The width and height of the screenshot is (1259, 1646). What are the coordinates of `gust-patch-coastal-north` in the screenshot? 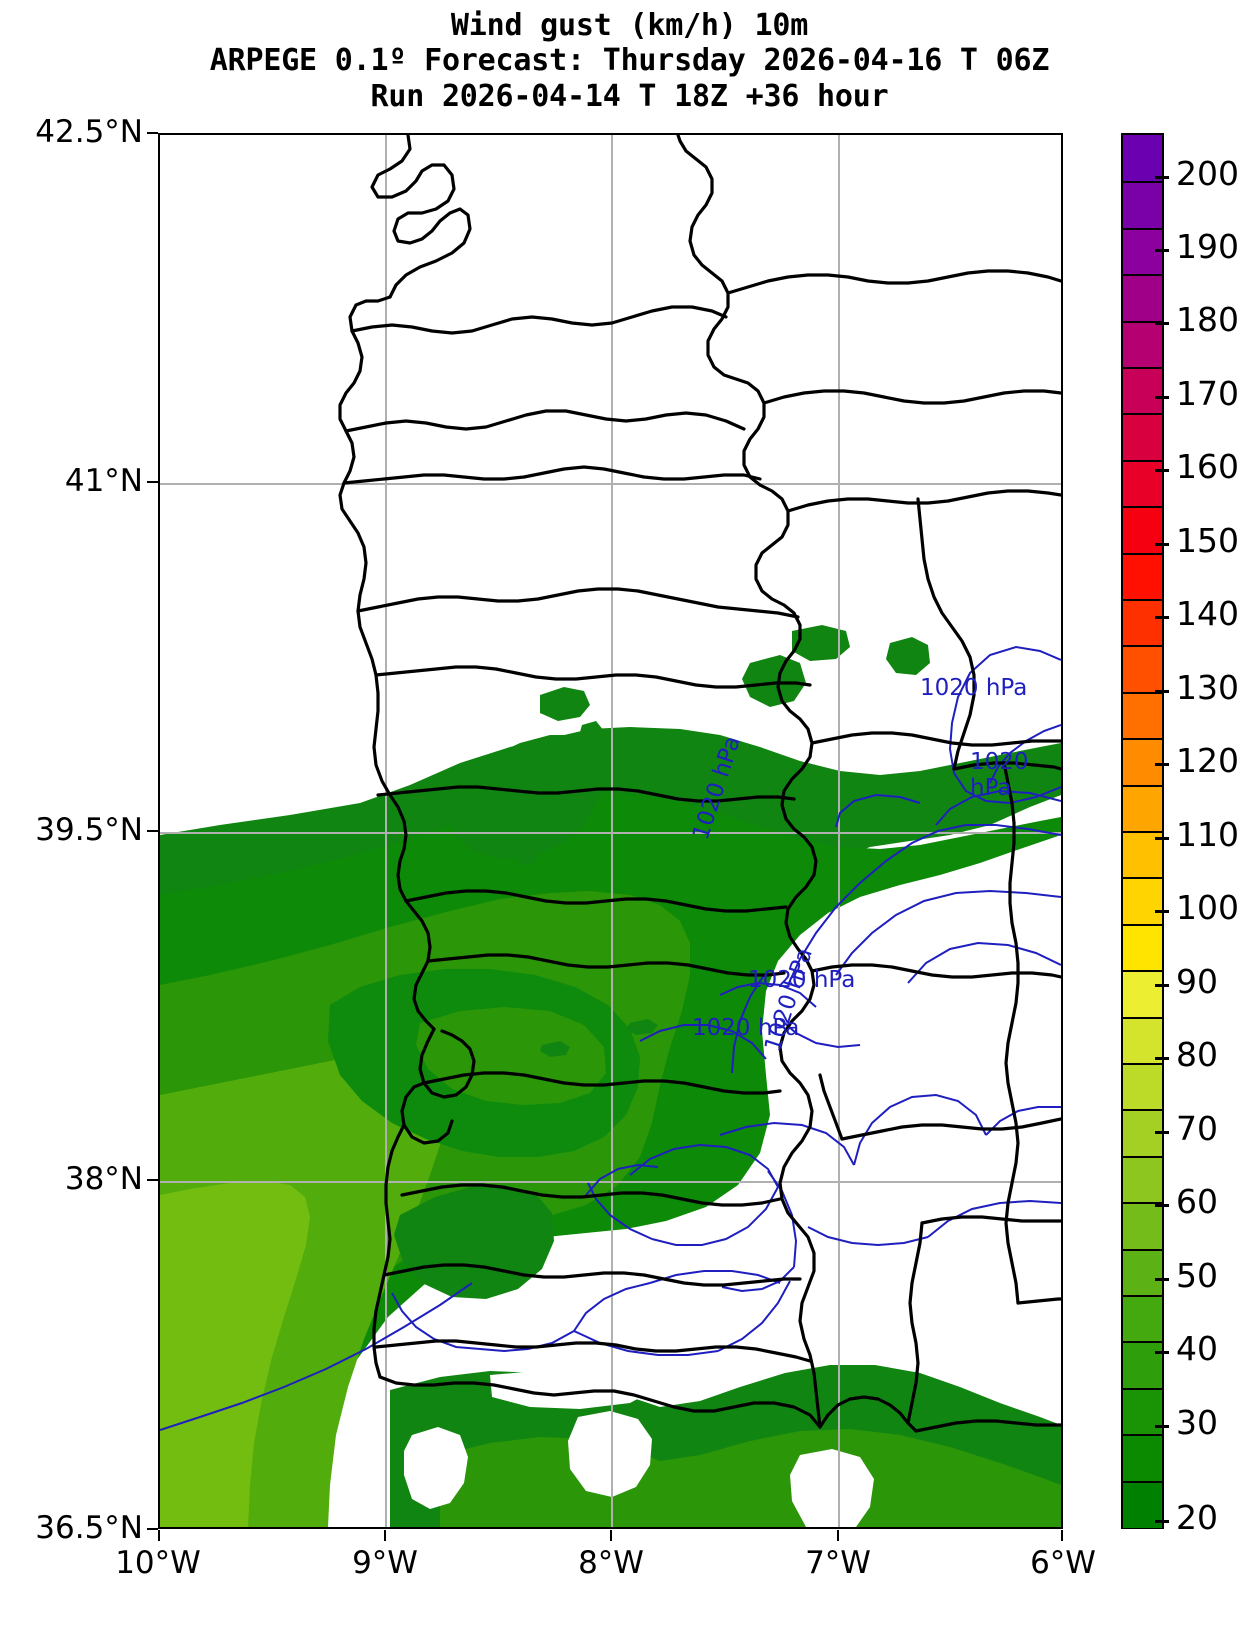 It's located at (526, 797).